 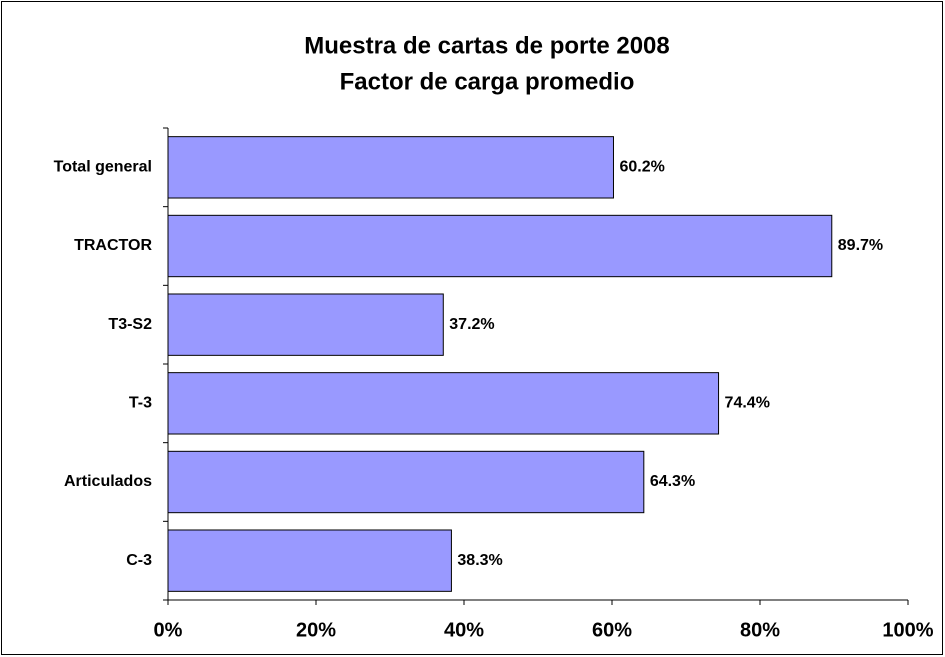 I want to click on y-tick-label: Articulados, so click(x=108, y=481).